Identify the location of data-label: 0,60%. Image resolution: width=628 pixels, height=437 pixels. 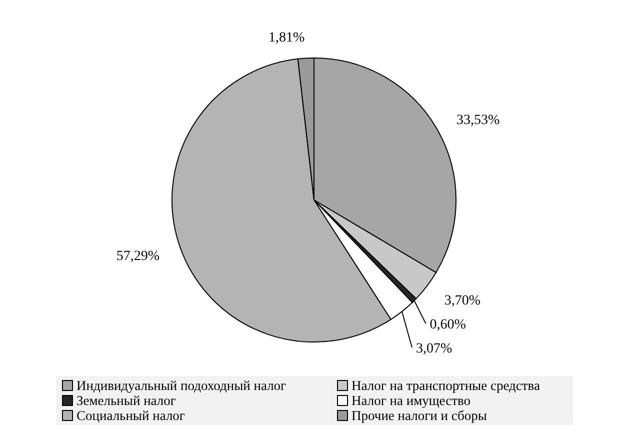
(448, 325).